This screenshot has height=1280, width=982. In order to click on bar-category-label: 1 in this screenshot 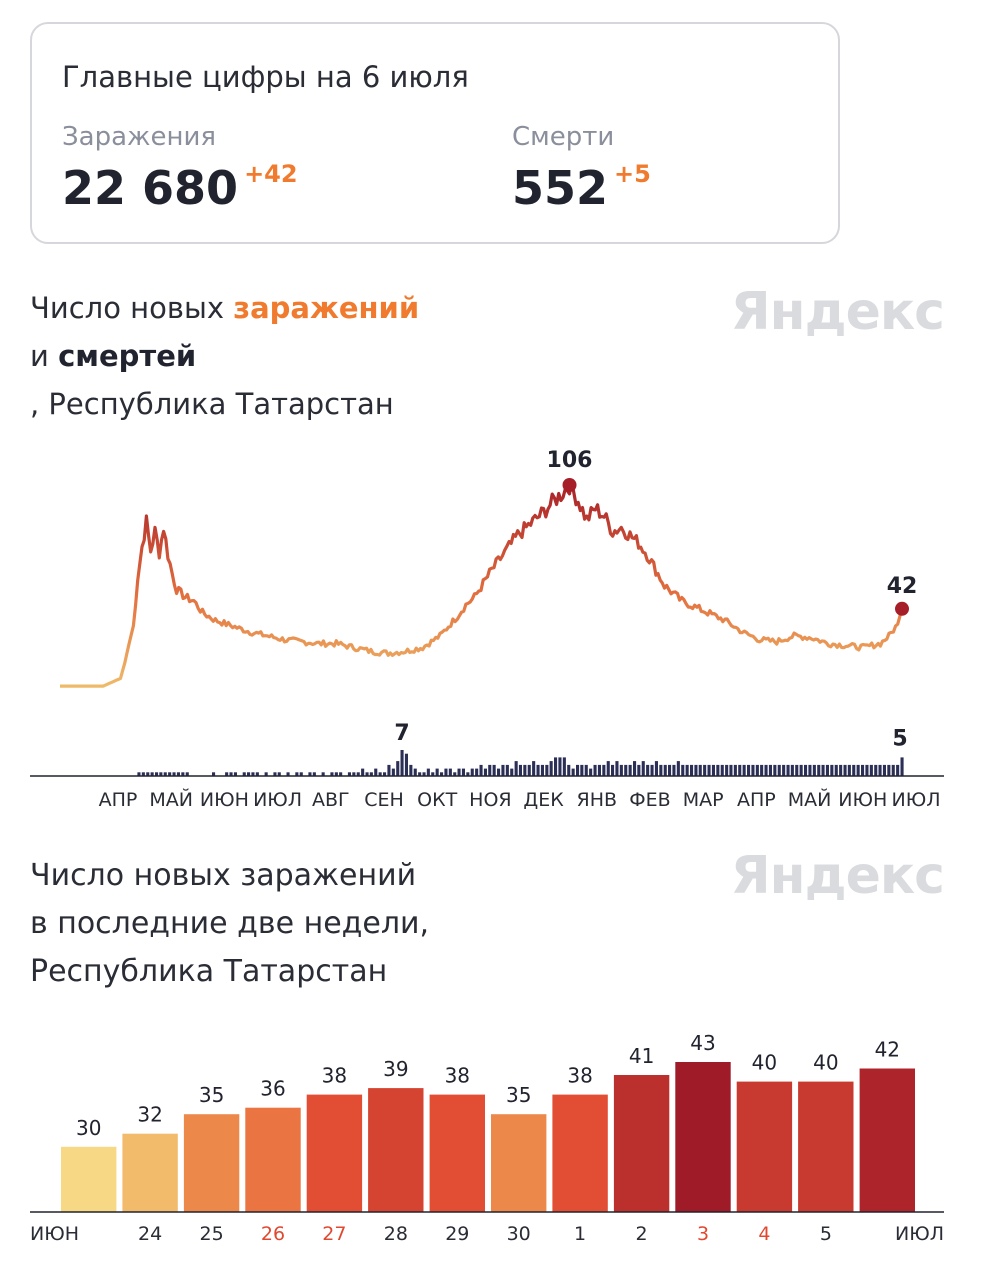, I will do `click(580, 1234)`.